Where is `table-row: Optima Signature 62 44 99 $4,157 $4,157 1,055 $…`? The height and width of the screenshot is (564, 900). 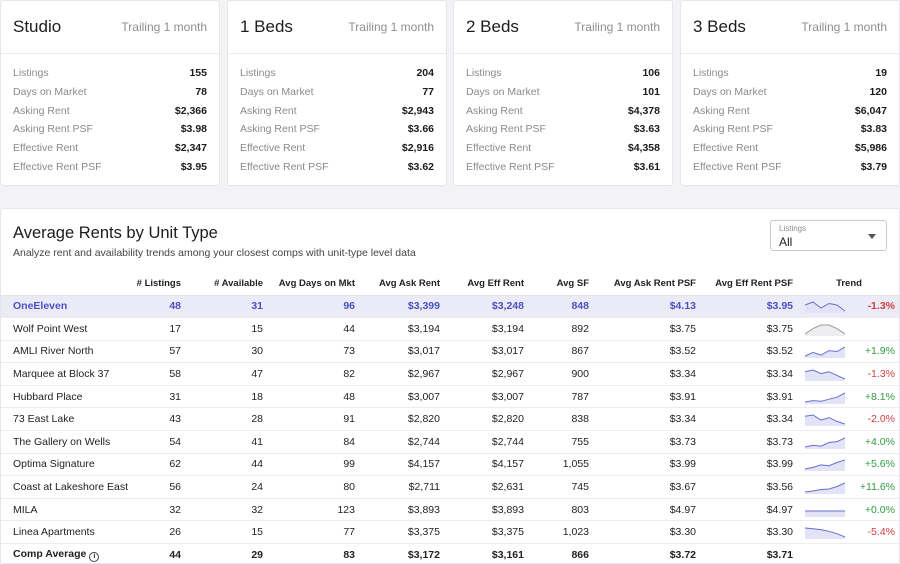
table-row: Optima Signature 62 44 99 $4,157 $4,157 1,055 $… is located at coordinates (450, 465).